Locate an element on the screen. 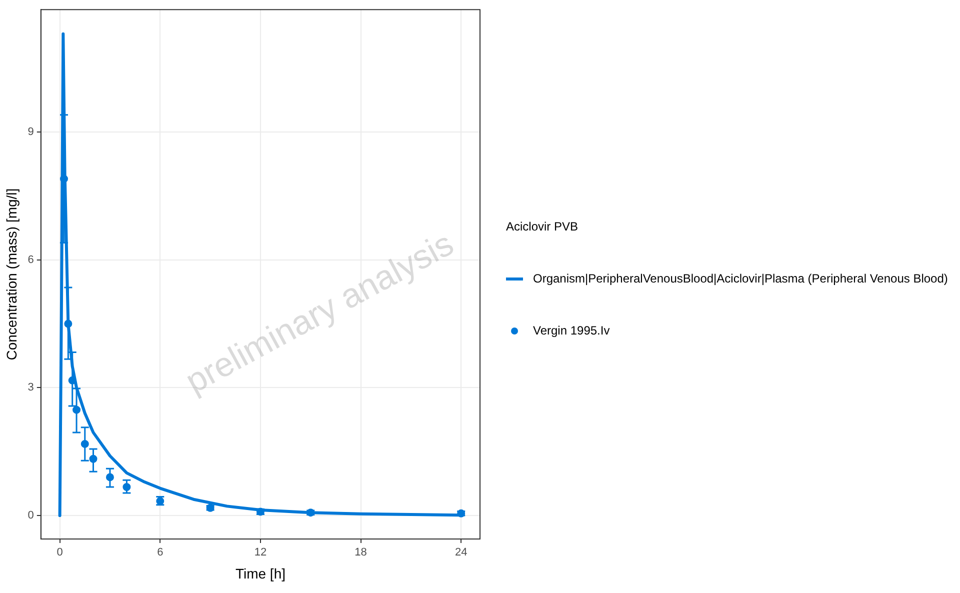  x-tick-label: 18 is located at coordinates (360, 552).